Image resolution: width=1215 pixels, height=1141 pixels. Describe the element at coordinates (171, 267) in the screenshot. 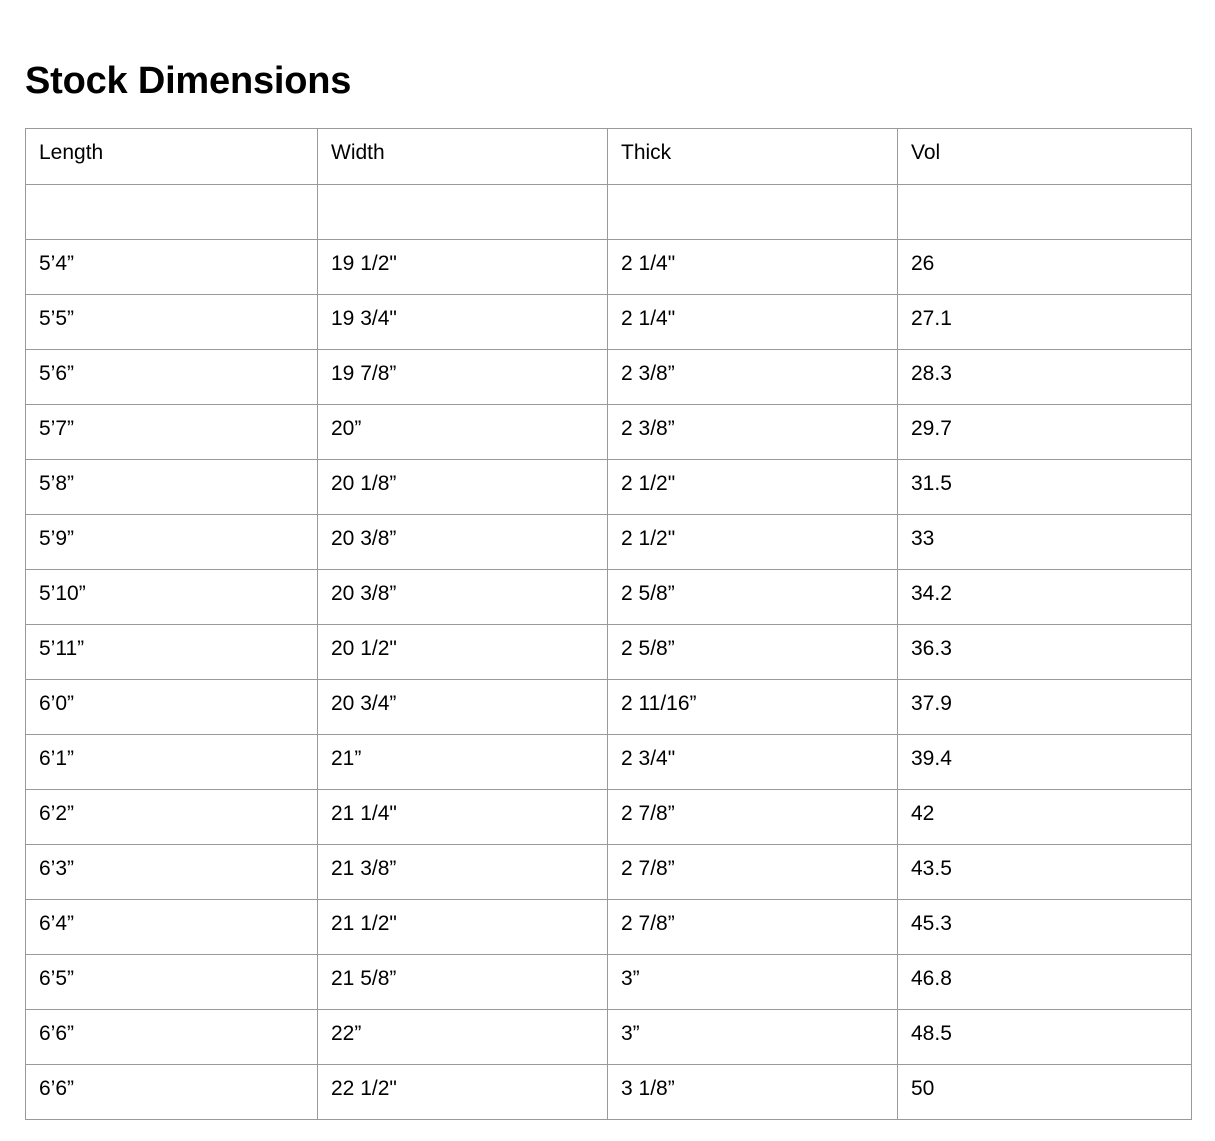

I see `cell-length: 5’4”` at that location.